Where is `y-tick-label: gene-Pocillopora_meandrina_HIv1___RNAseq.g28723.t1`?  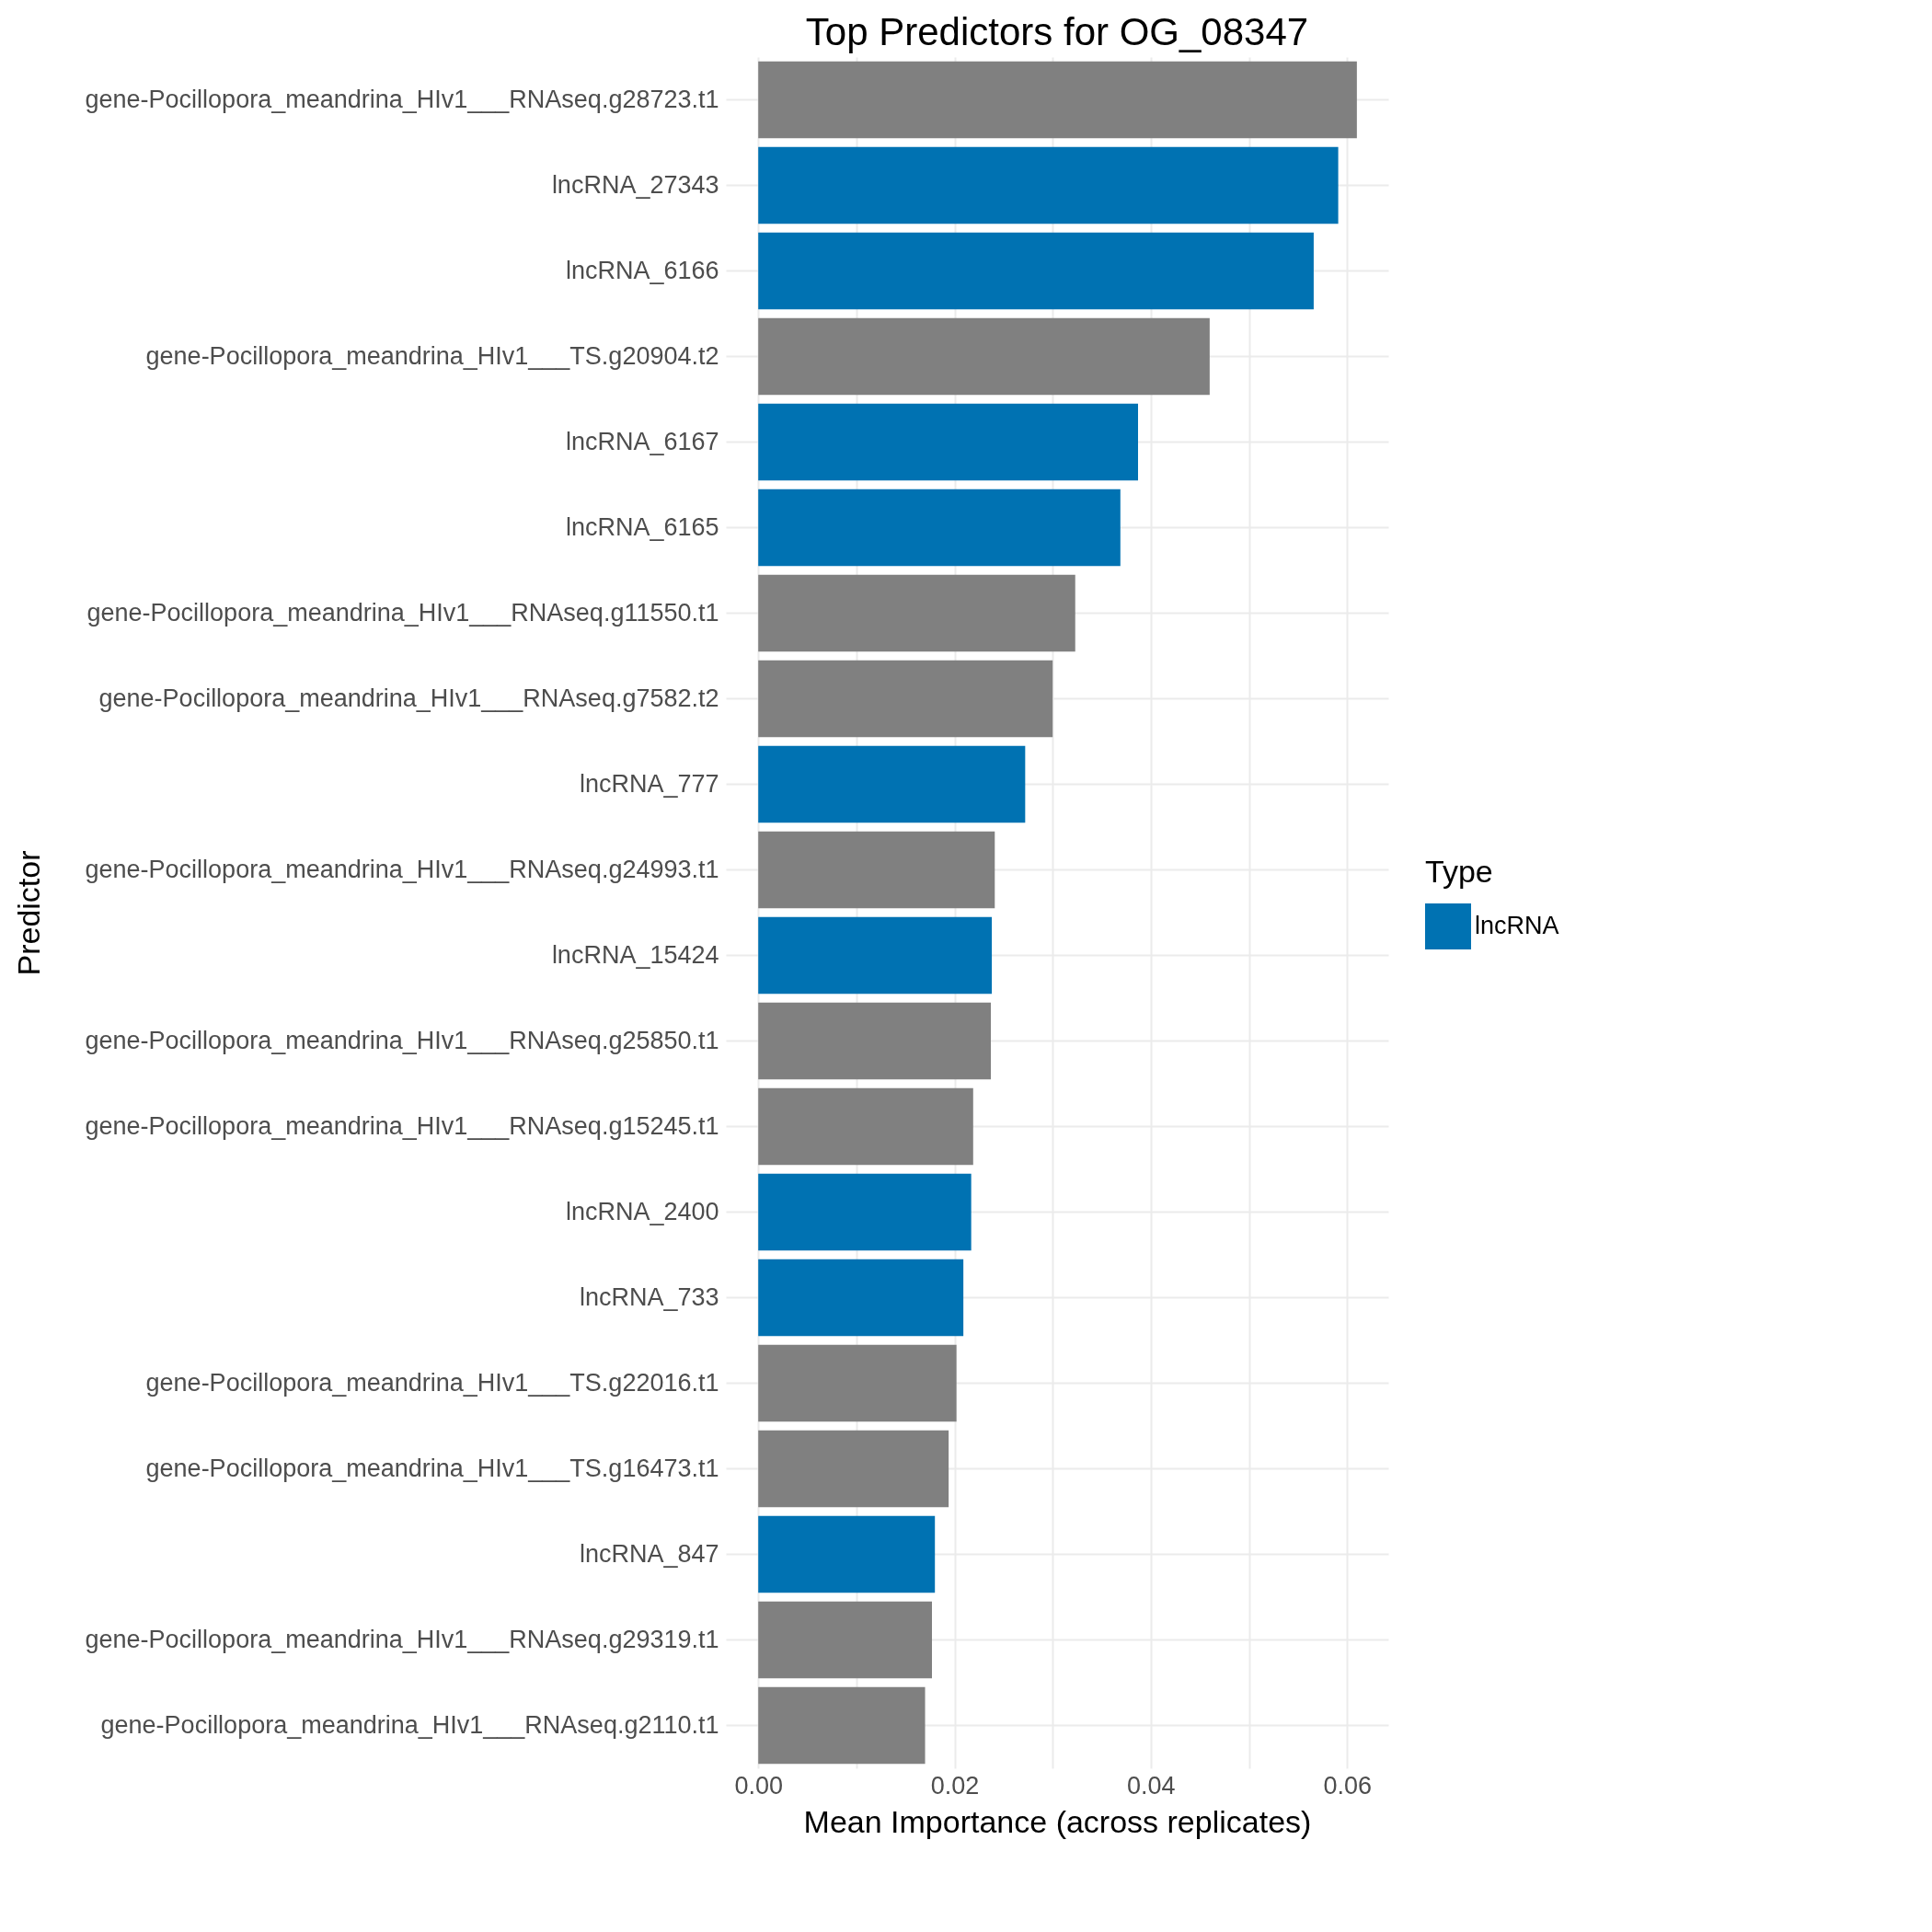
y-tick-label: gene-Pocillopora_meandrina_HIv1___RNAseq.g28723.t1 is located at coordinates (402, 99).